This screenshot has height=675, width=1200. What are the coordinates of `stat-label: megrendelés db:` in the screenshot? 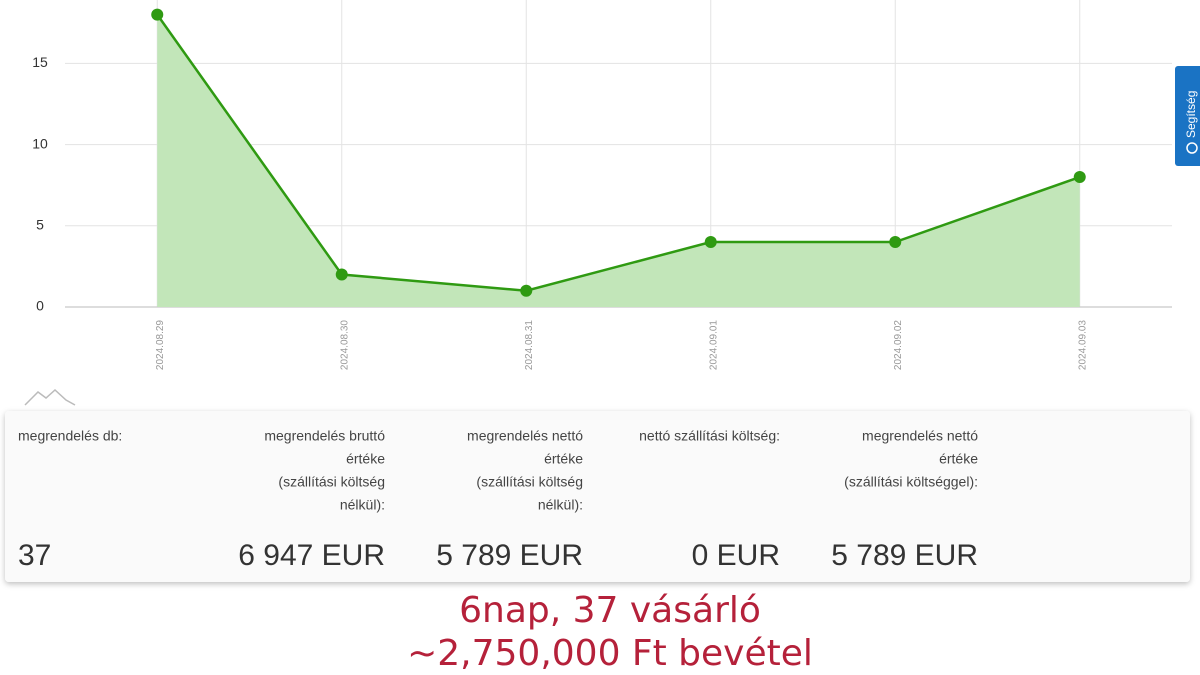 It's located at (70, 436).